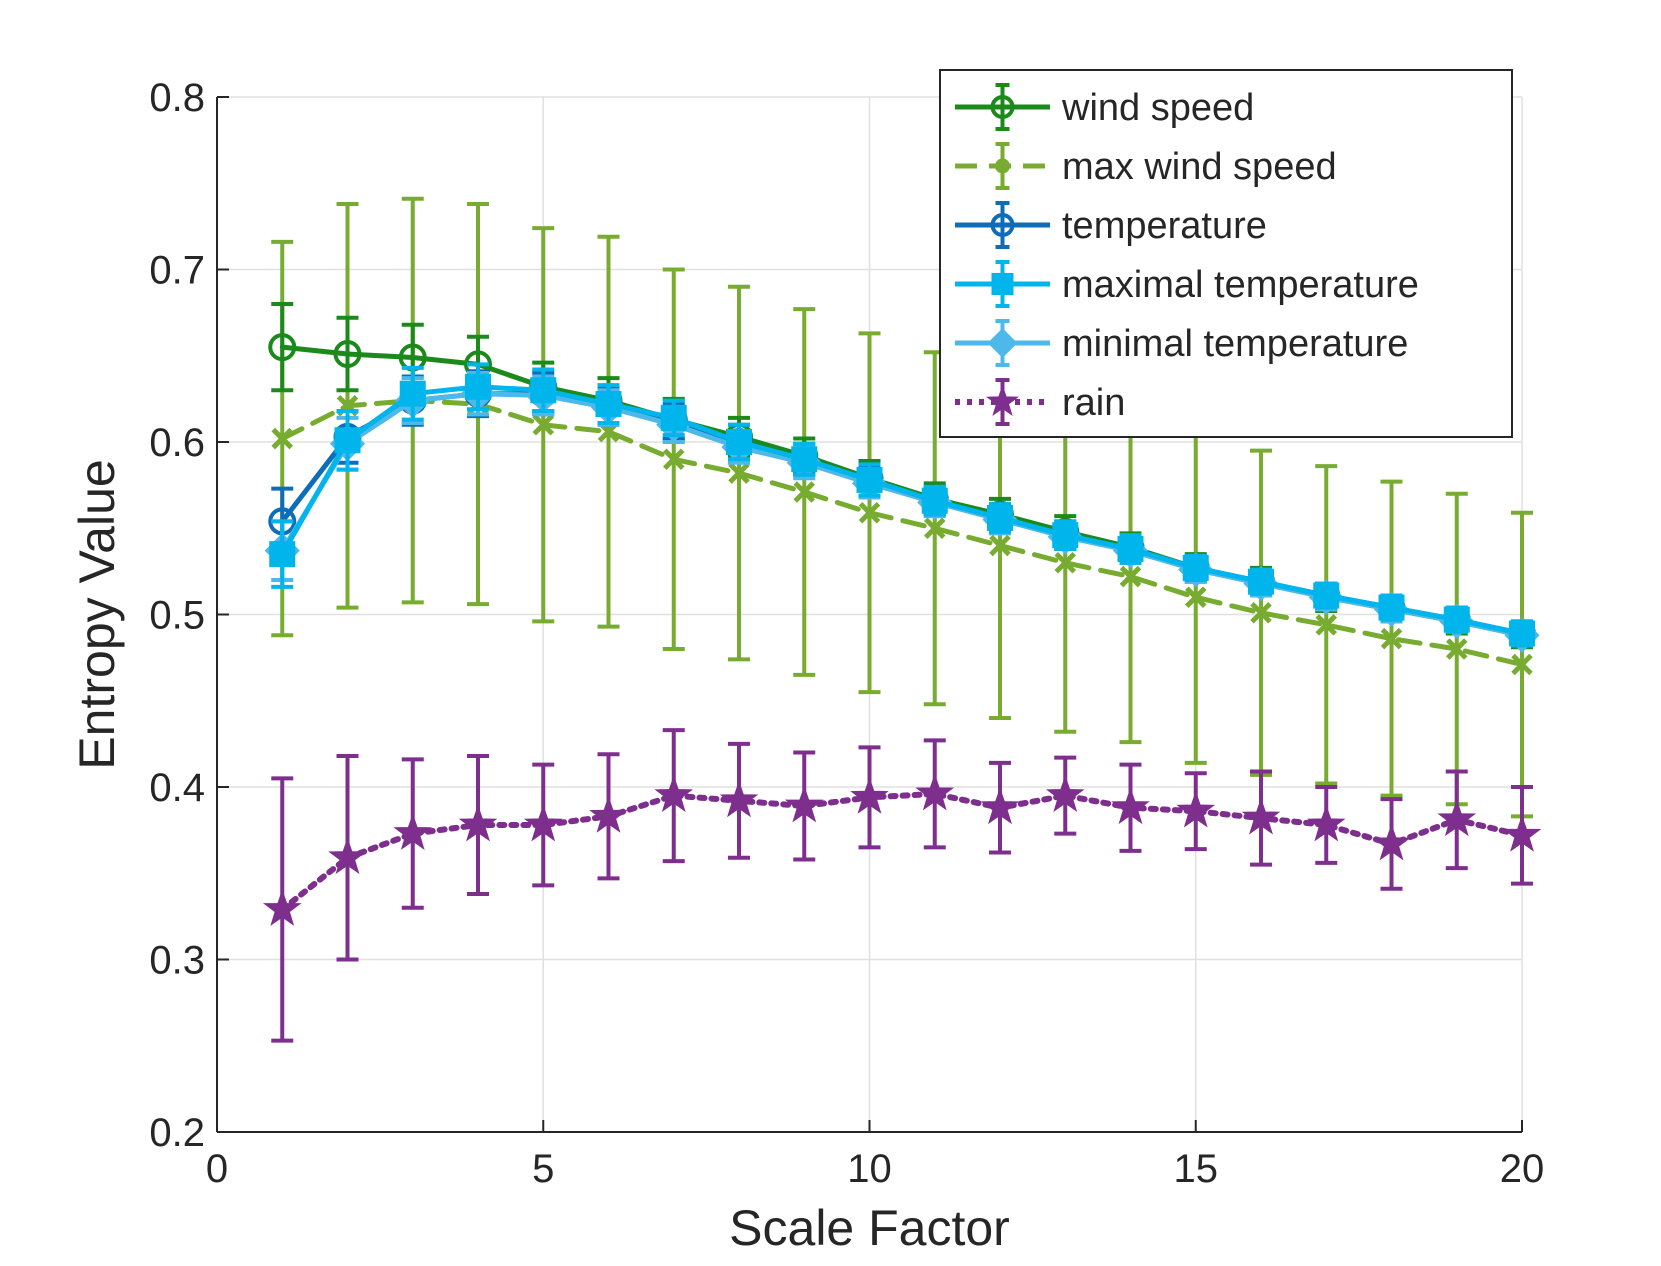 The image size is (1661, 1266). I want to click on legend-label: temperature, so click(1164, 226).